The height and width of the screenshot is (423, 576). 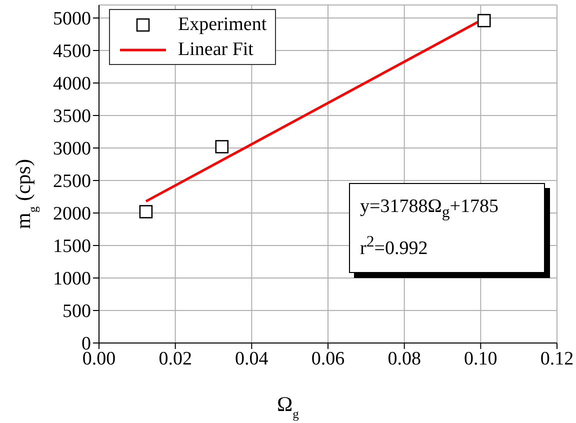 What do you see at coordinates (72, 181) in the screenshot?
I see `y-tick-label: 2500` at bounding box center [72, 181].